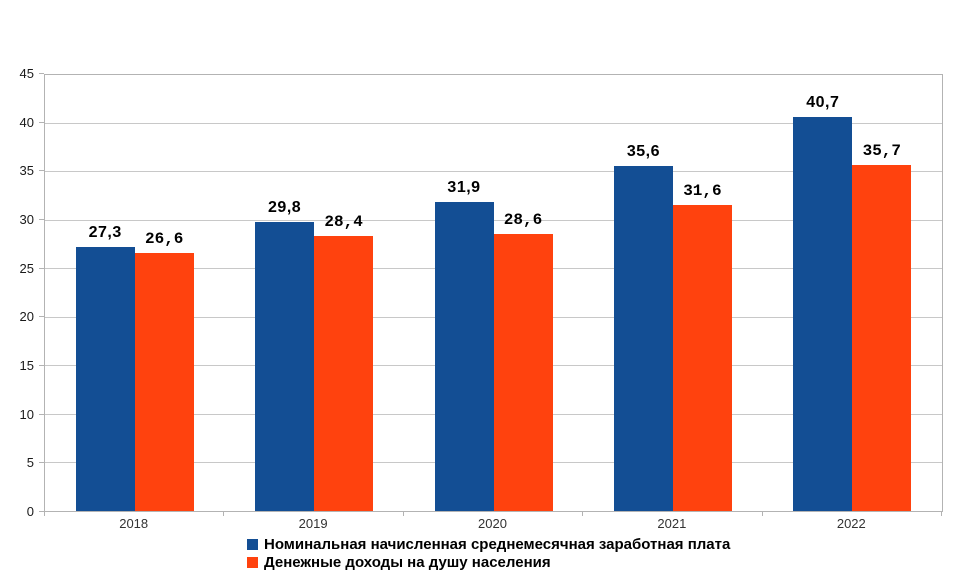 This screenshot has width=960, height=576. What do you see at coordinates (702, 190) in the screenshot?
I see `bar-value-label: 31,6` at bounding box center [702, 190].